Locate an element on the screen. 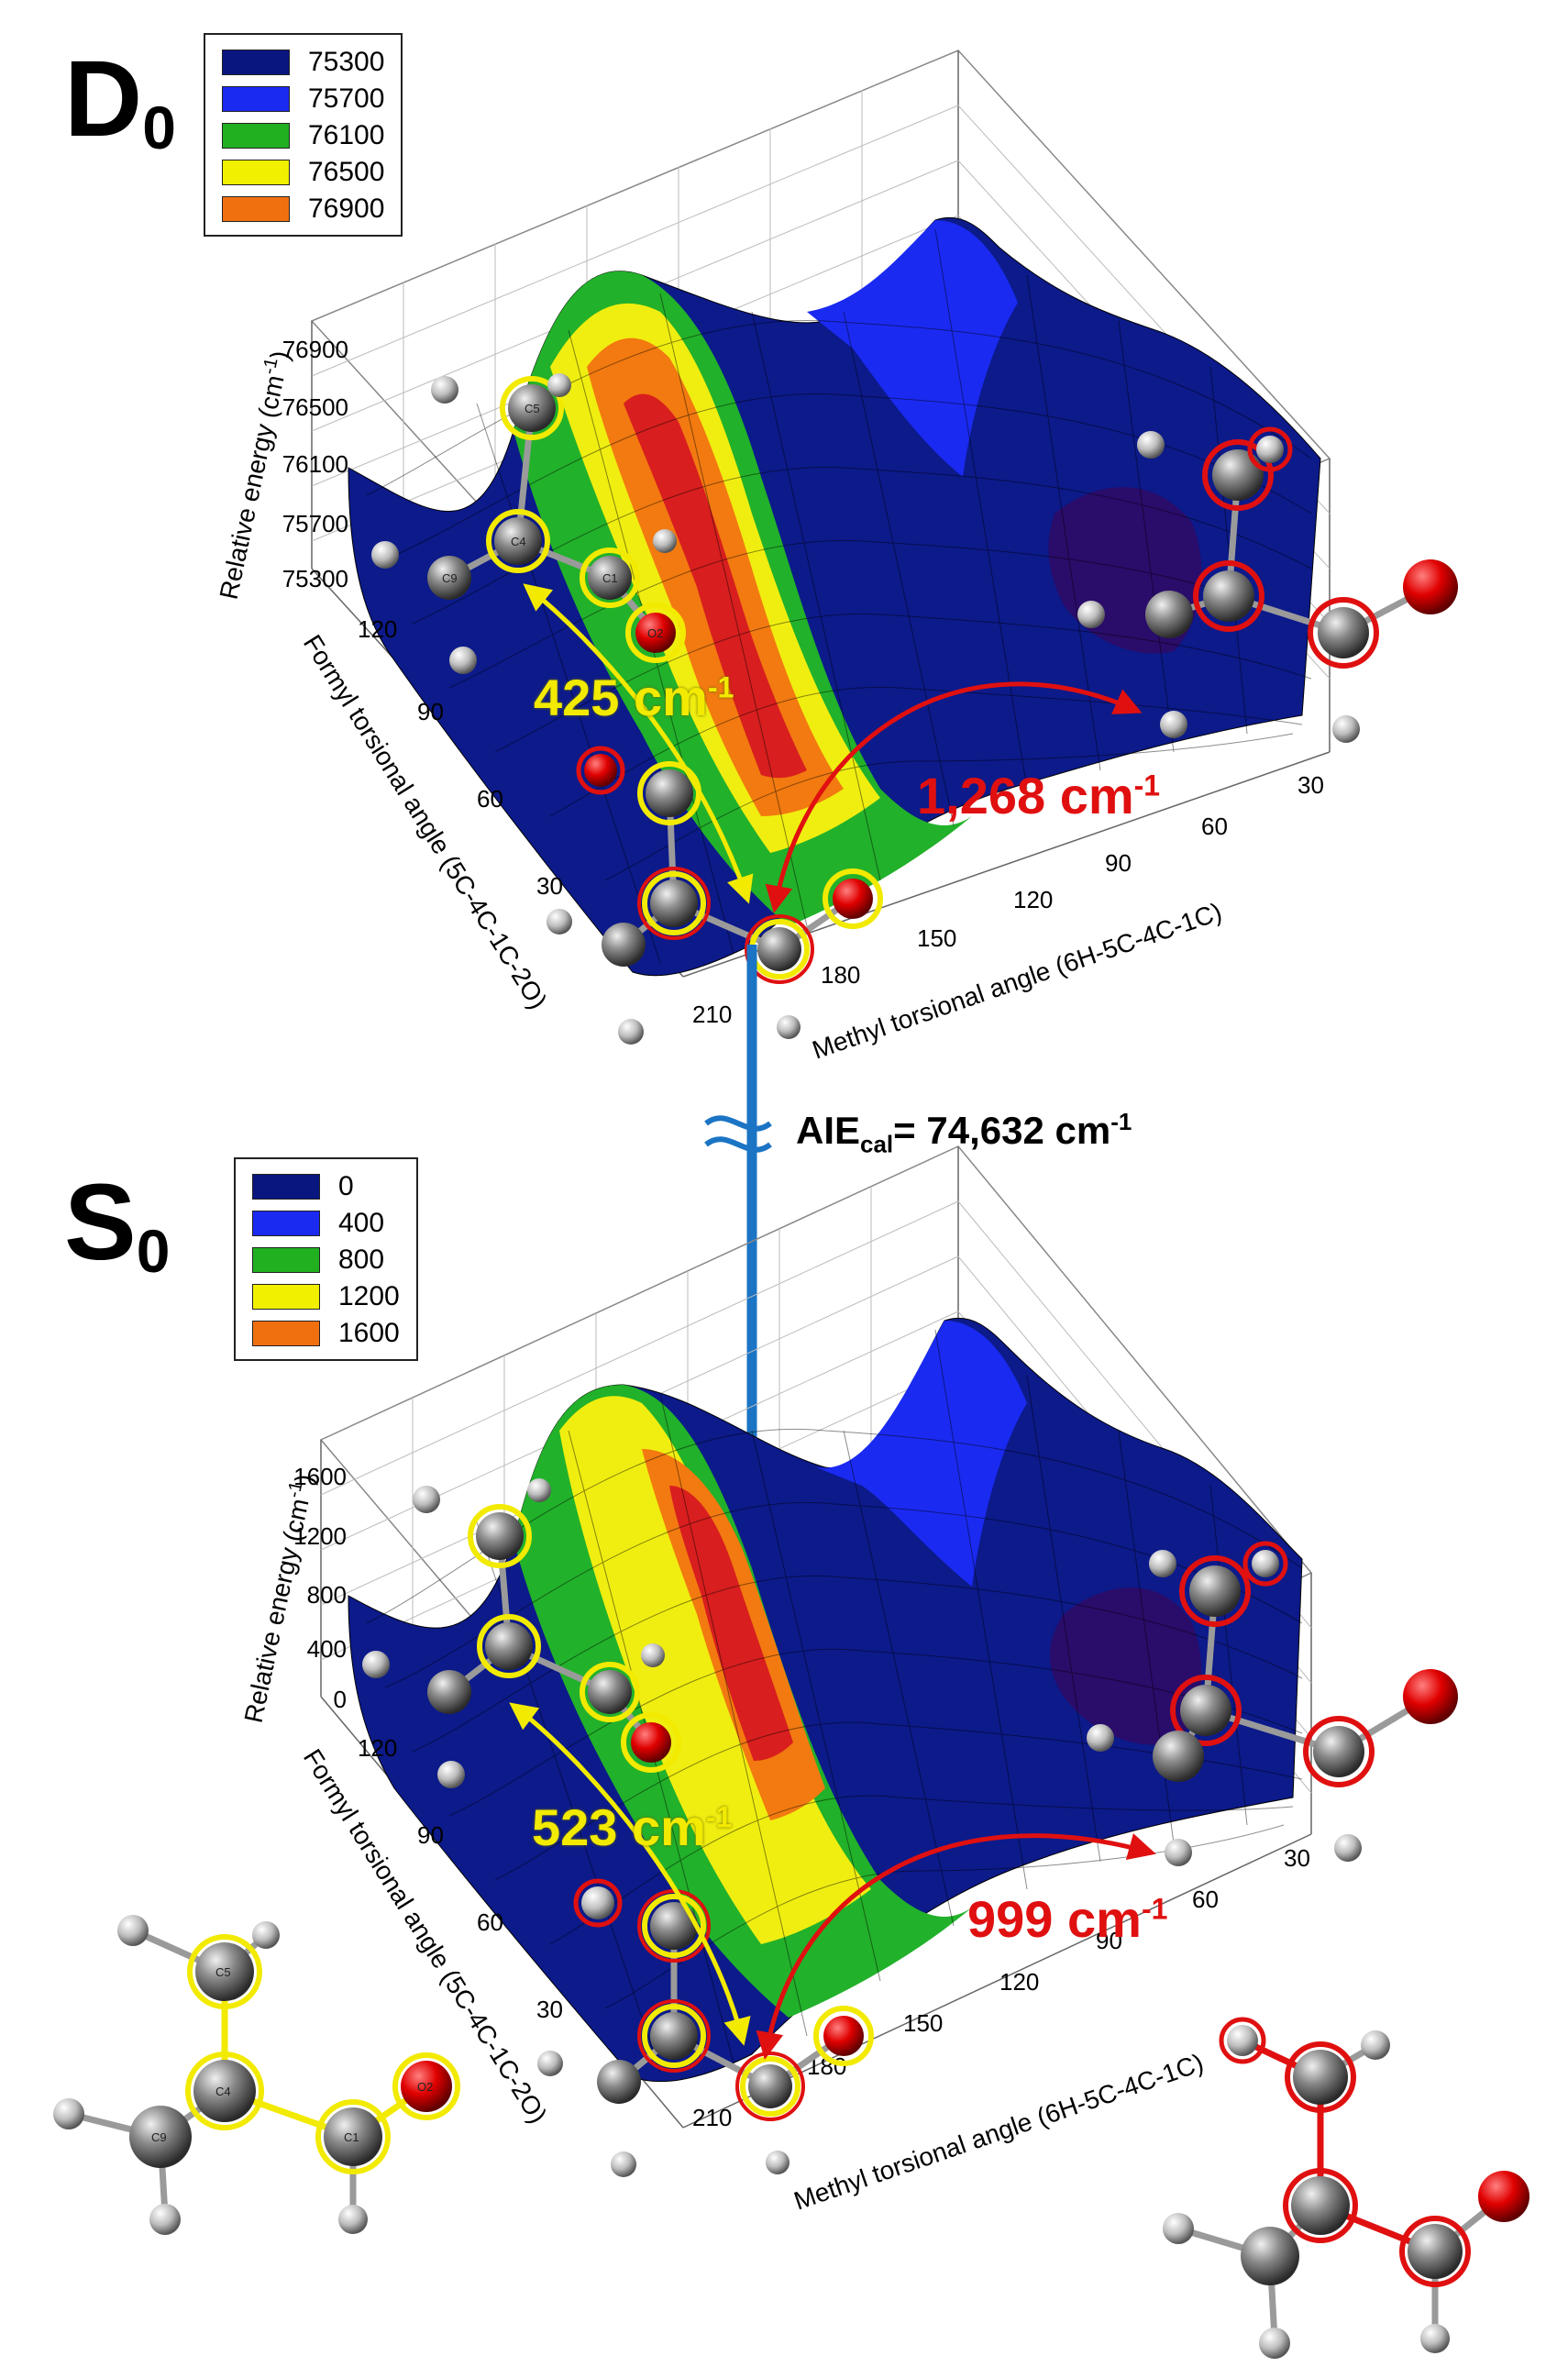 Image resolution: width=1568 pixels, height=2378 pixels. barrier-label-red-s0: 999 cm-1 is located at coordinates (1067, 1919).